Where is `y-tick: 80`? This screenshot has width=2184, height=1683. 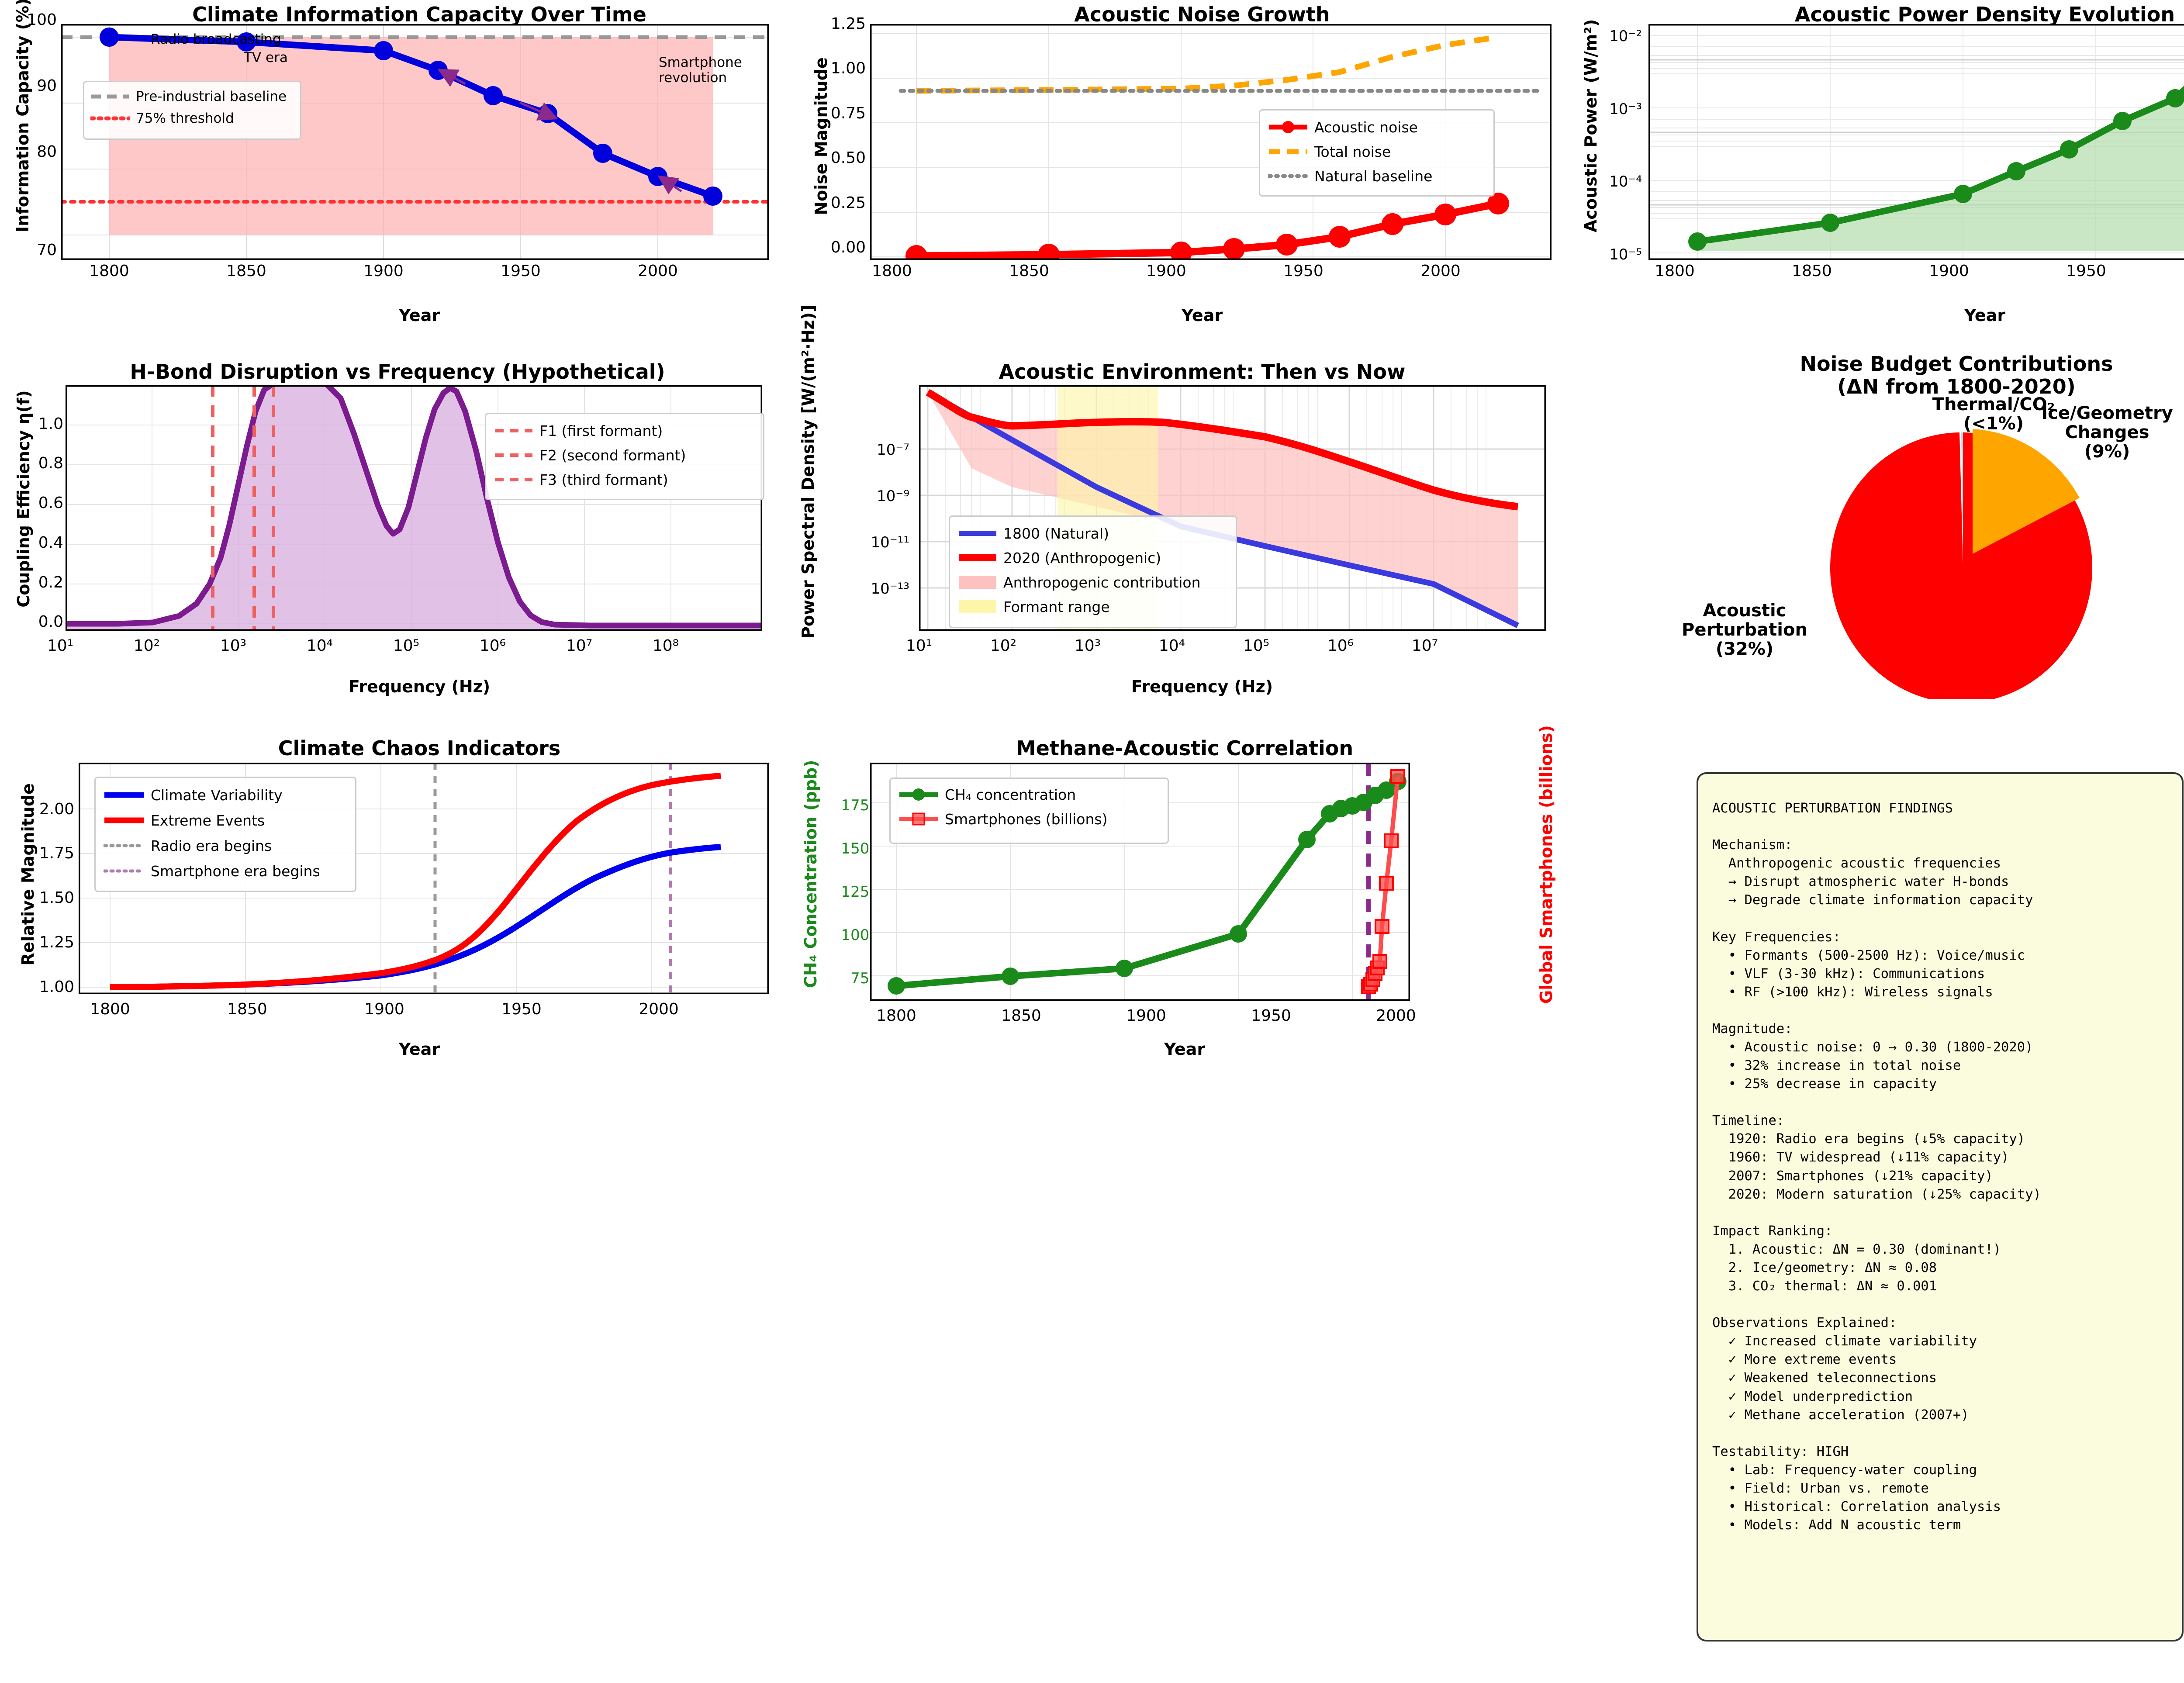 y-tick: 80 is located at coordinates (47, 152).